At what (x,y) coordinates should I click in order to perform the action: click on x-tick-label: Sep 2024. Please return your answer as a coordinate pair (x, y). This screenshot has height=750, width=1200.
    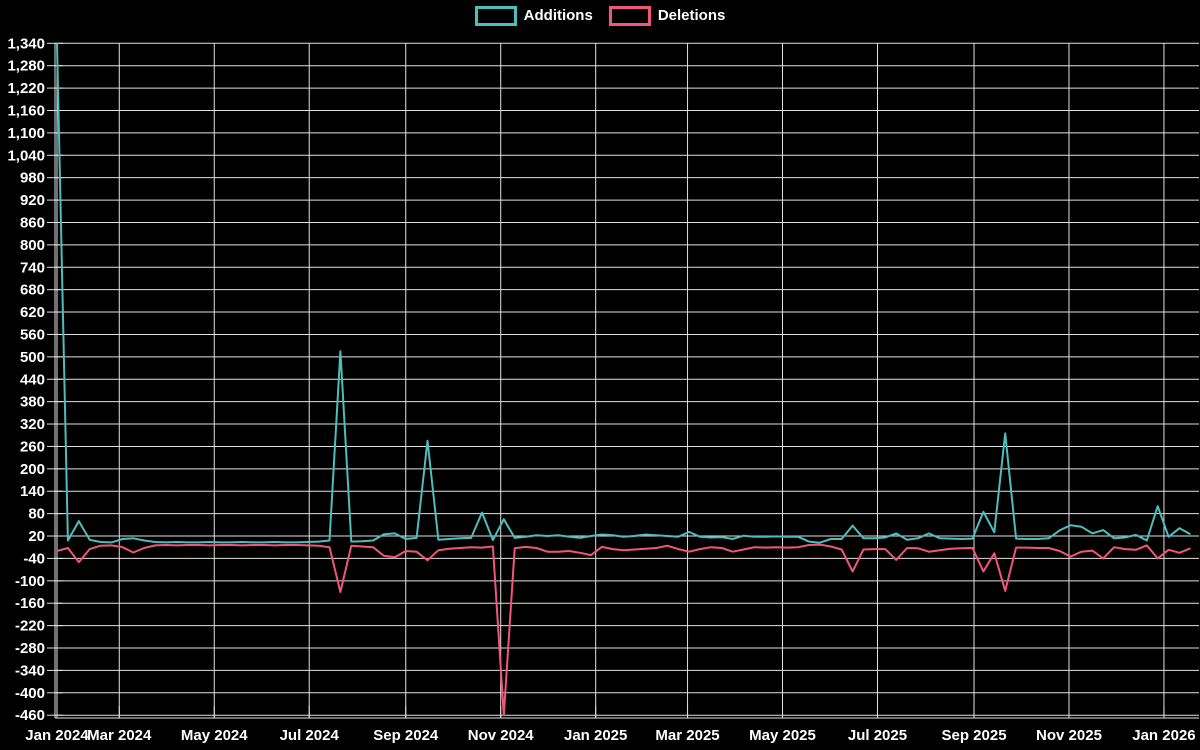
    Looking at the image, I should click on (406, 735).